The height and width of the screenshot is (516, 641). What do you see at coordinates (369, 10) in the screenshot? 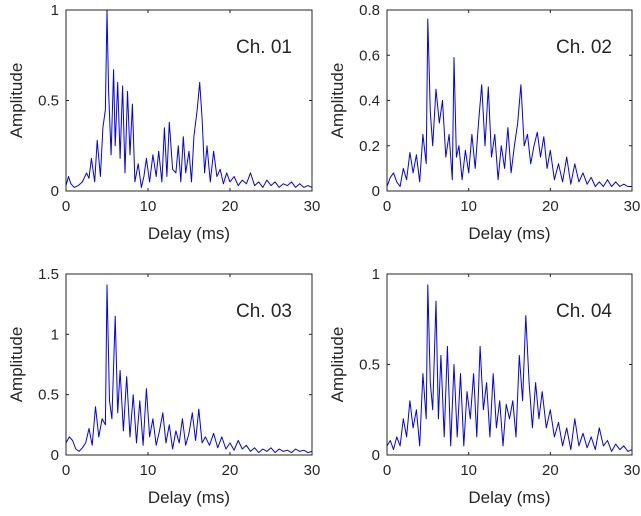
I see `y-tick-label: 0.8` at bounding box center [369, 10].